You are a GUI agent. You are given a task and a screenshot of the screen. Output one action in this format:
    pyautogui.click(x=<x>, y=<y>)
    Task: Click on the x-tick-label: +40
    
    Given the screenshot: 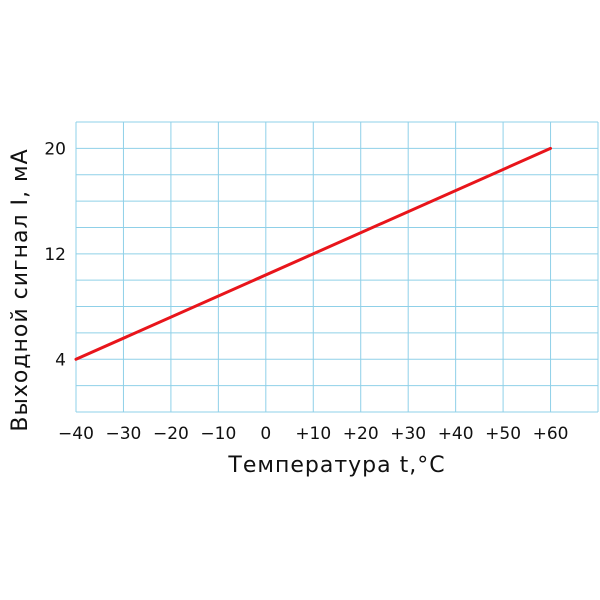 What is the action you would take?
    pyautogui.click(x=456, y=434)
    